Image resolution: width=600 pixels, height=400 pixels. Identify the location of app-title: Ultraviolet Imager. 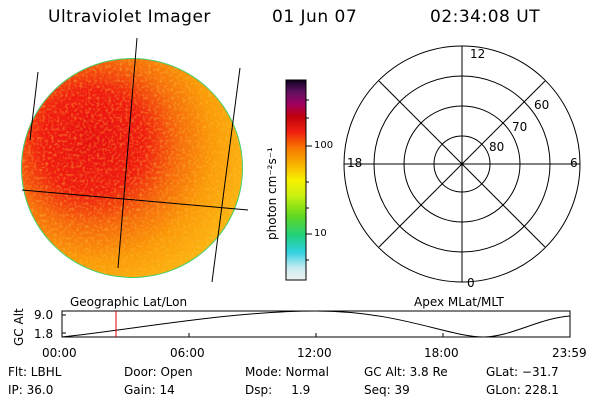
(129, 17).